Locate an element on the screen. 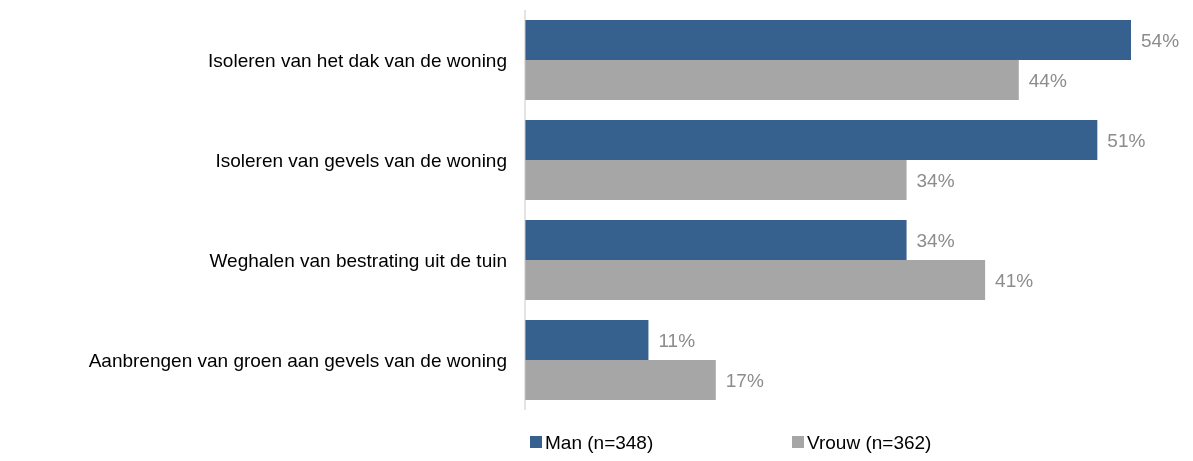 The image size is (1193, 461). data-label: 11% is located at coordinates (677, 340).